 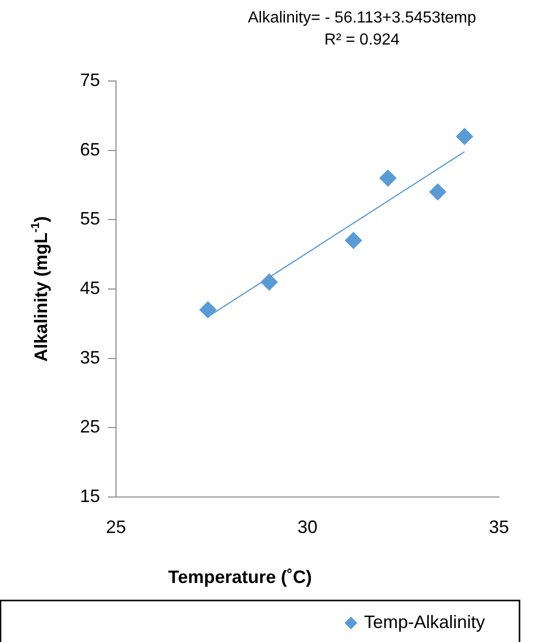 What do you see at coordinates (425, 622) in the screenshot?
I see `legend-label: Temp-Alkalinity` at bounding box center [425, 622].